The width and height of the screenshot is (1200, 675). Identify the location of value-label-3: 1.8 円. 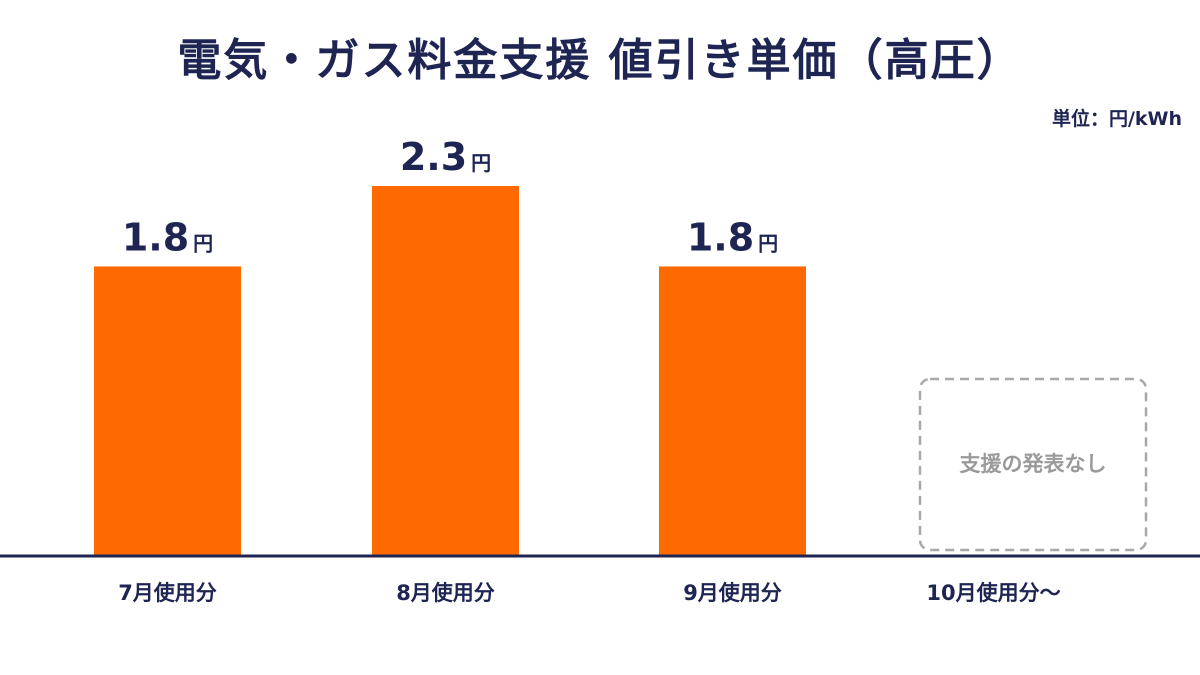
(732, 237).